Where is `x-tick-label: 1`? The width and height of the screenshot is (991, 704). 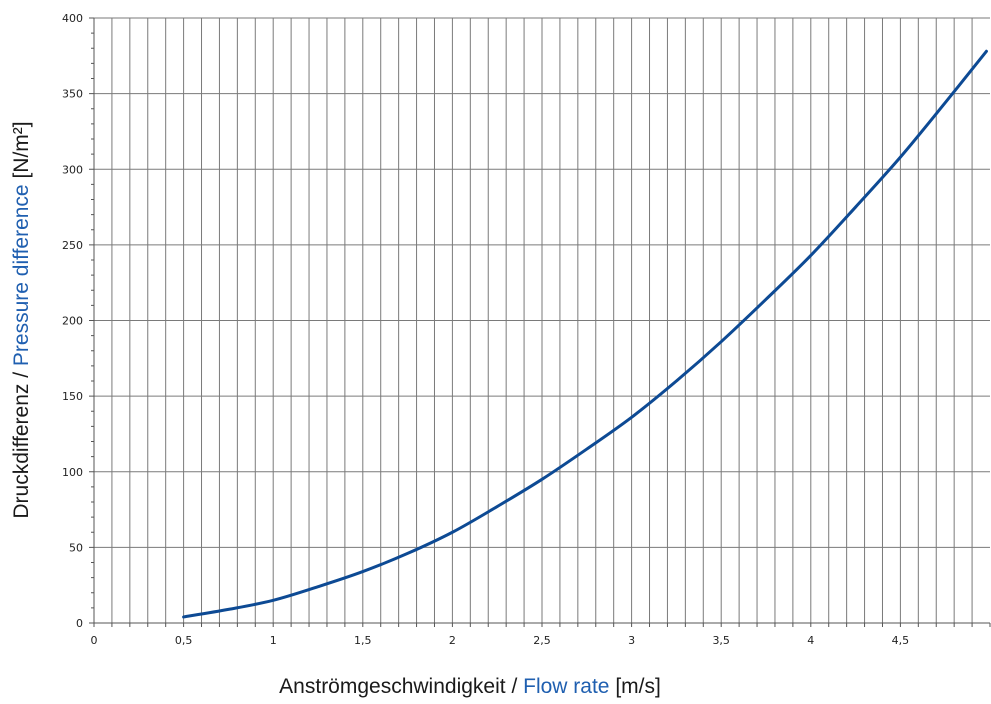 x-tick-label: 1 is located at coordinates (273, 640).